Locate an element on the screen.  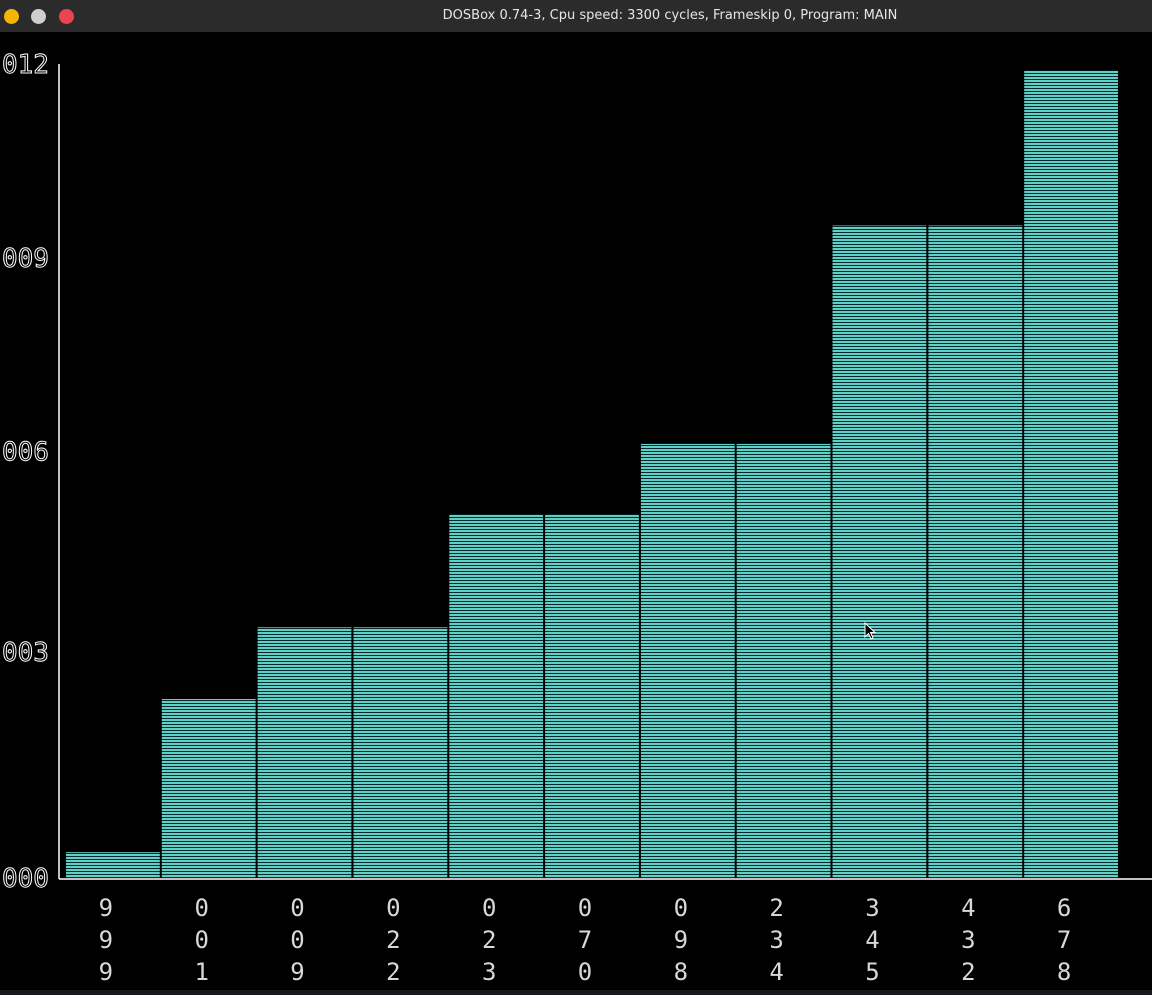
x-tick-labels: 9 9 9 0 0 1 0 0 9 0 2 2 0 2 3 0 7 0 0 9 8 2 3 4 3 4 5 4 3 2 6 7 8 is located at coordinates (585, 940).